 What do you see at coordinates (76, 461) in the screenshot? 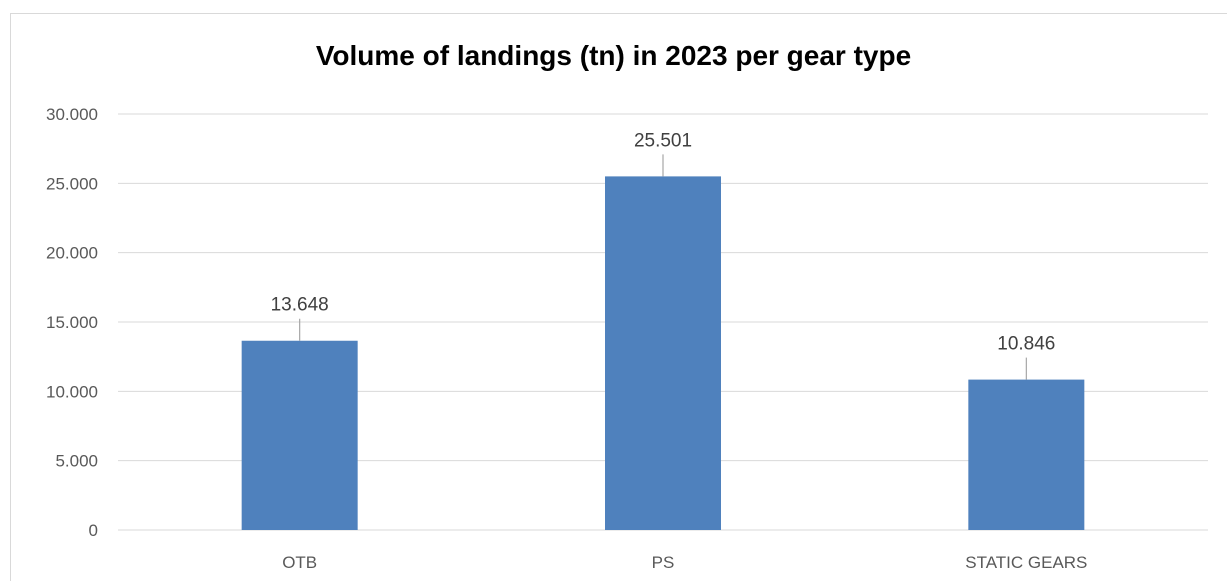
I see `y-tick-label: 5.000` at bounding box center [76, 461].